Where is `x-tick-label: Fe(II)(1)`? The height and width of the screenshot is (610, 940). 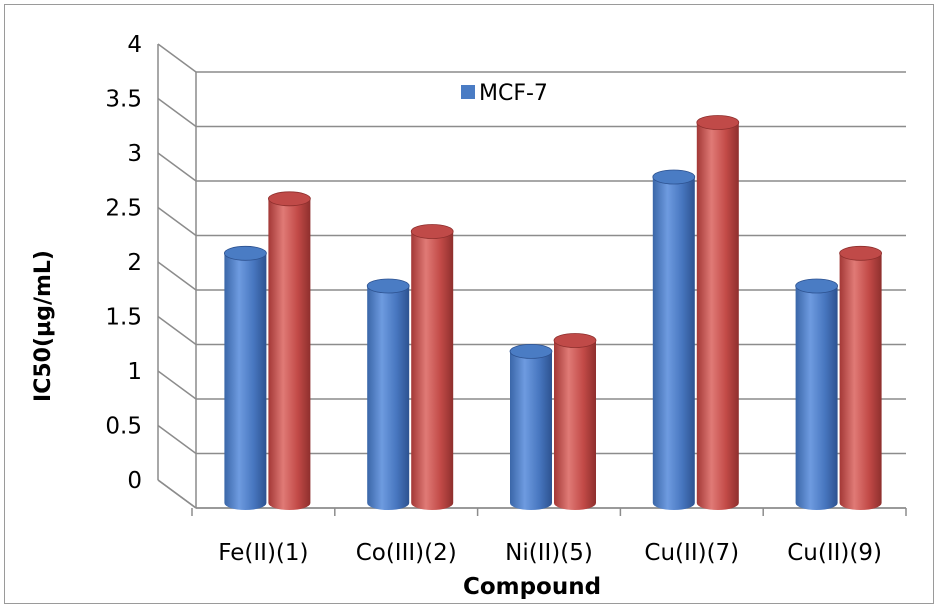 x-tick-label: Fe(II)(1) is located at coordinates (263, 553).